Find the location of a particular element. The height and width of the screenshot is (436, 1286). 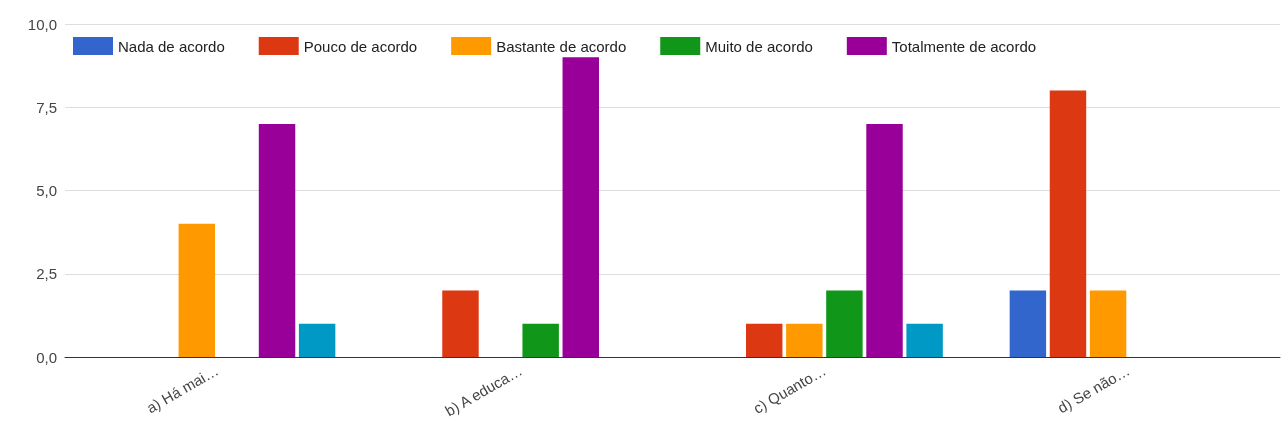

legend-label: Pouco de acordo is located at coordinates (360, 46).